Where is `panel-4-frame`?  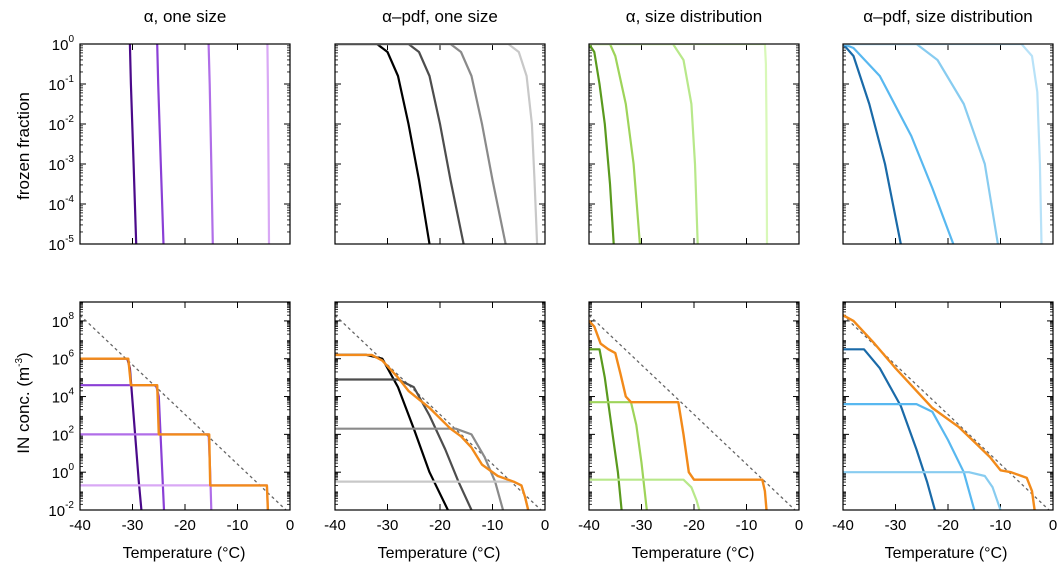
panel-4-frame is located at coordinates (185, 406).